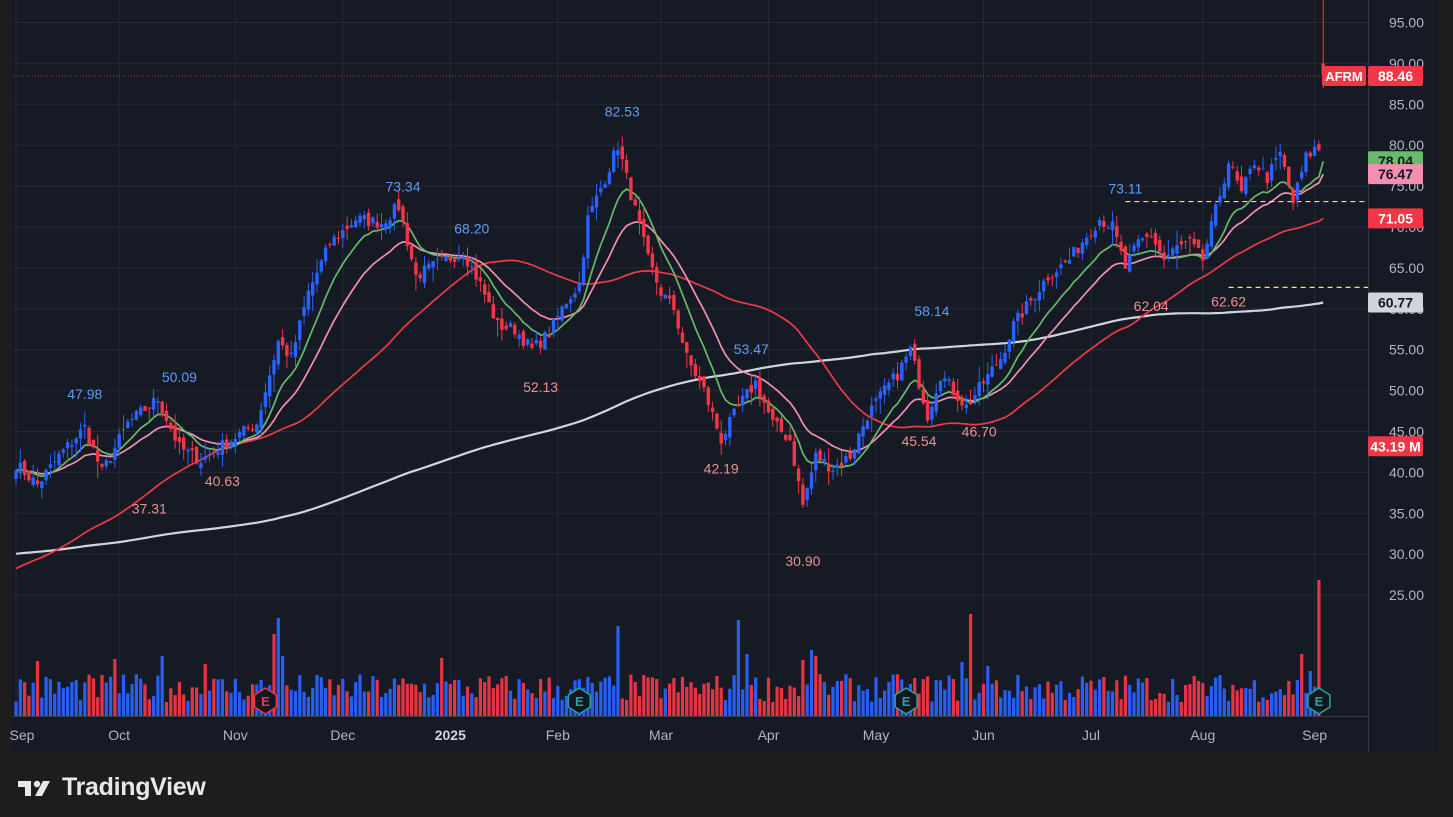  What do you see at coordinates (111, 787) in the screenshot?
I see `tradingview-brand: TradingView` at bounding box center [111, 787].